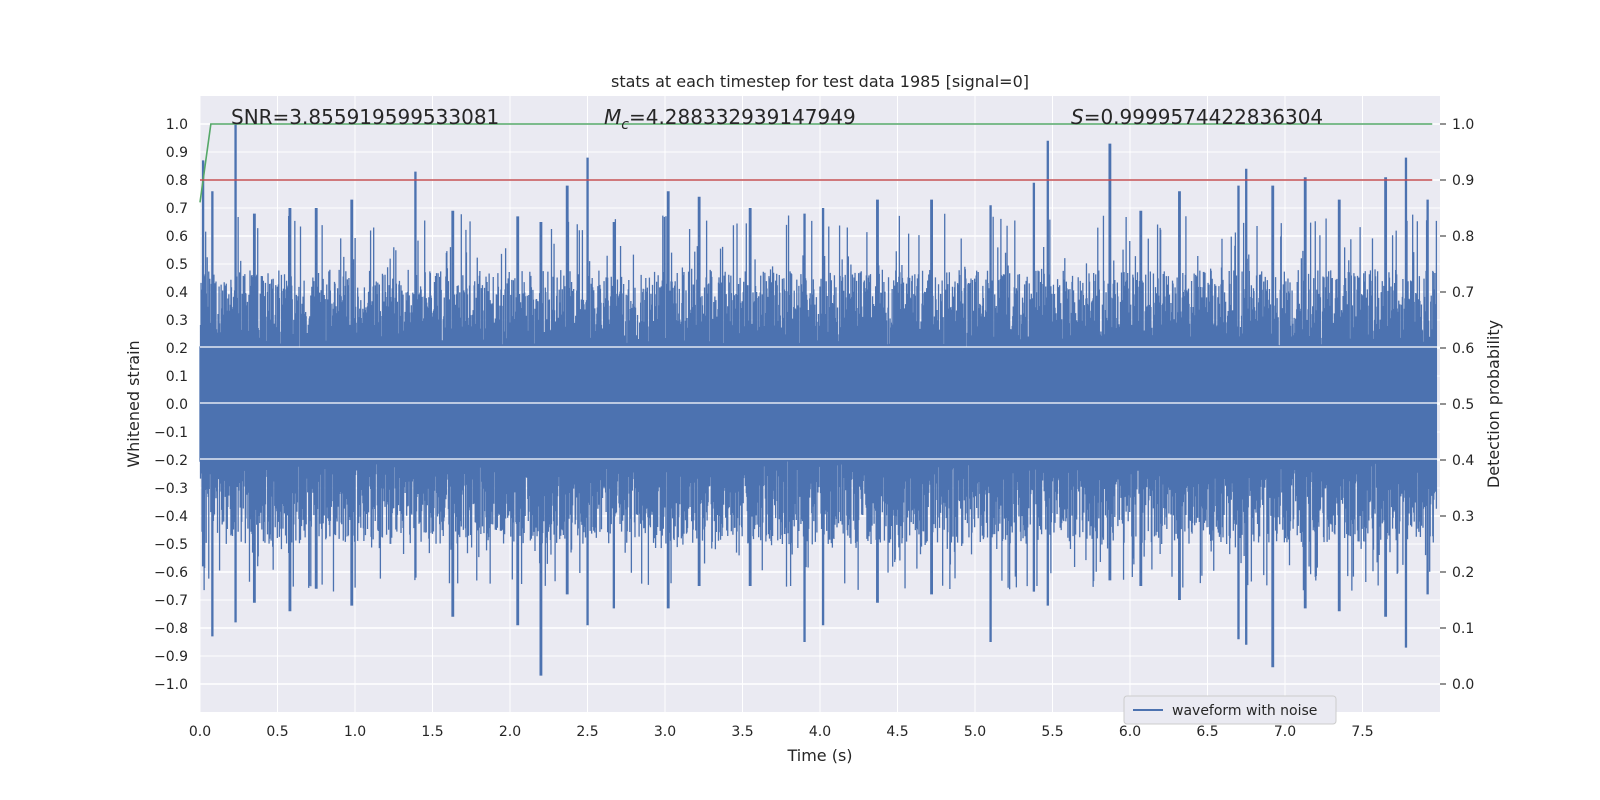 The height and width of the screenshot is (800, 1600). What do you see at coordinates (665, 732) in the screenshot?
I see `x-tick-label: 3.0` at bounding box center [665, 732].